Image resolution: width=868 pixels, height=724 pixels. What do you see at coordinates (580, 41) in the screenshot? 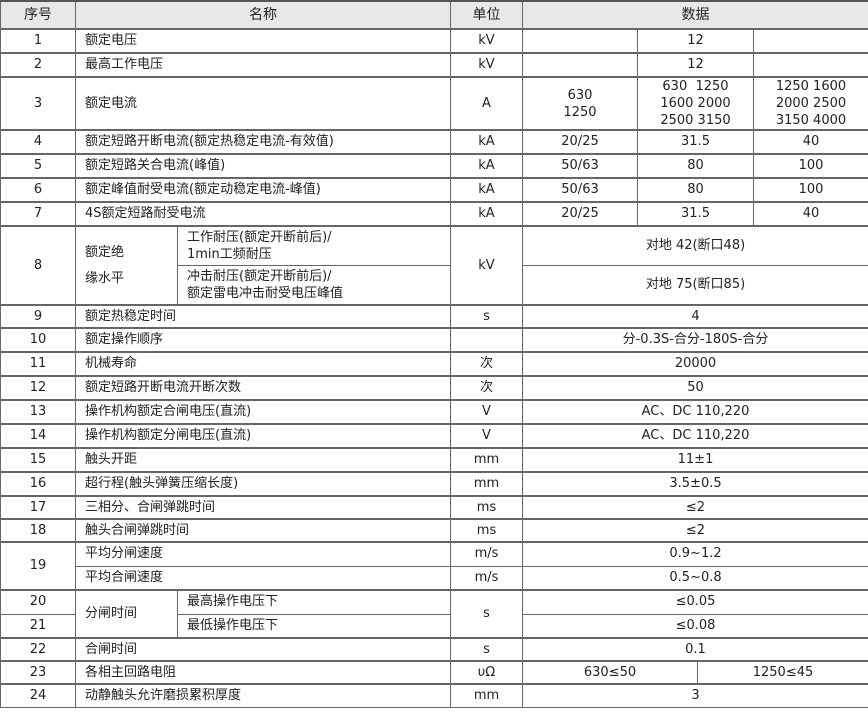
I see `row-value-a` at bounding box center [580, 41].